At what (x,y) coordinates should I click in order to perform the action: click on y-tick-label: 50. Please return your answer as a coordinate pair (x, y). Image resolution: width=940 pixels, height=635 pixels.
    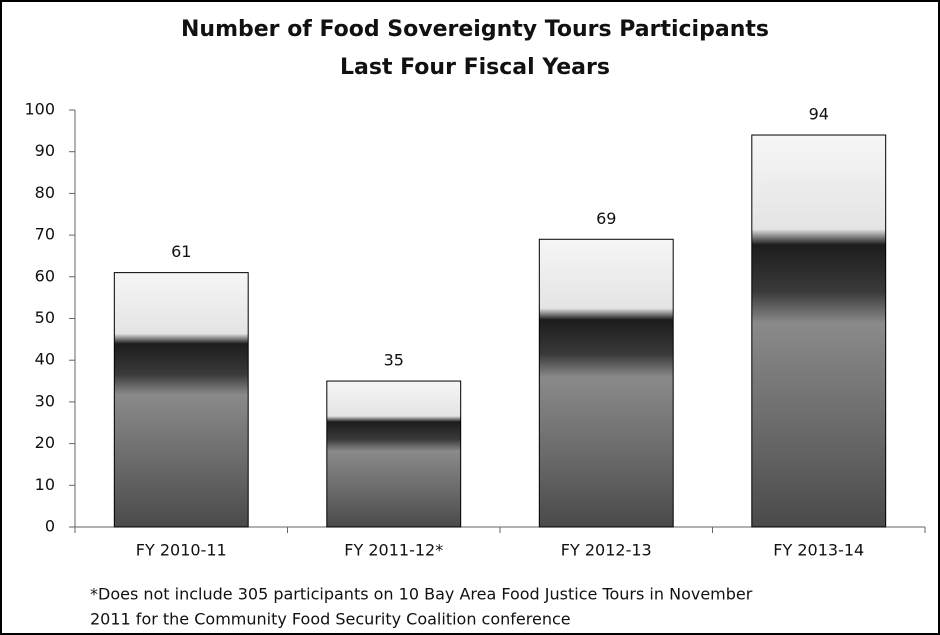
    Looking at the image, I should click on (45, 317).